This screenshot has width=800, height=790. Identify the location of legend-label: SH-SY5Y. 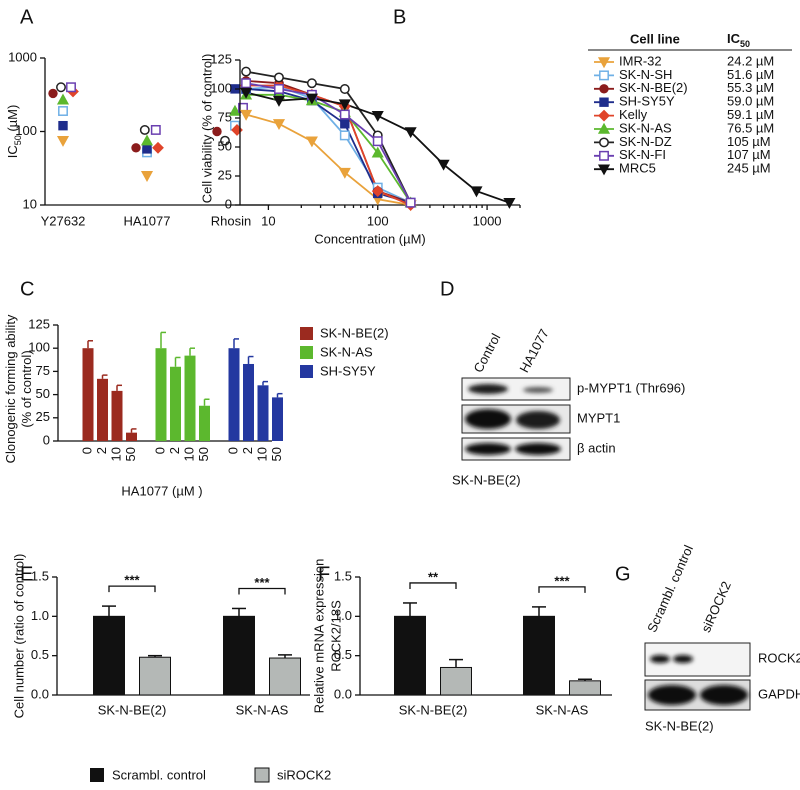
(647, 101).